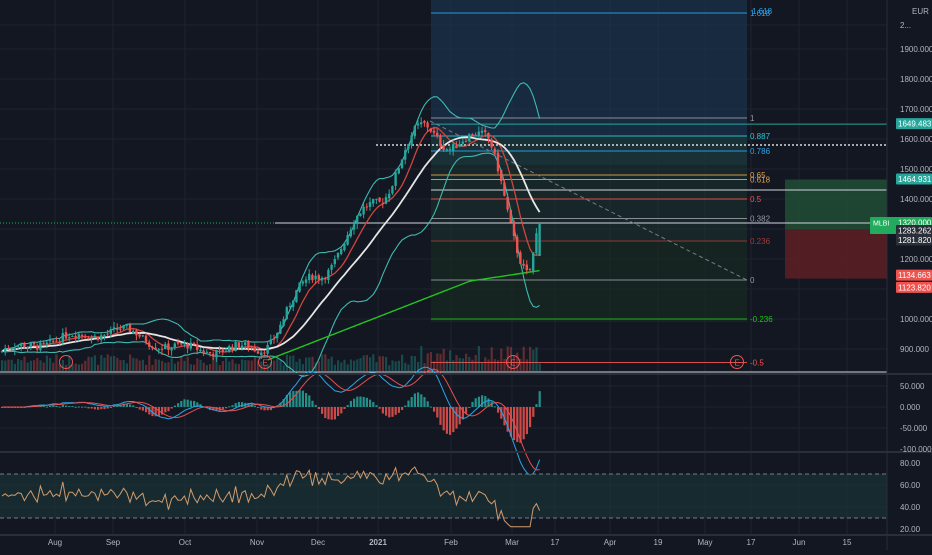 This screenshot has height=555, width=932. What do you see at coordinates (185, 542) in the screenshot?
I see `time-axis-label: Oct` at bounding box center [185, 542].